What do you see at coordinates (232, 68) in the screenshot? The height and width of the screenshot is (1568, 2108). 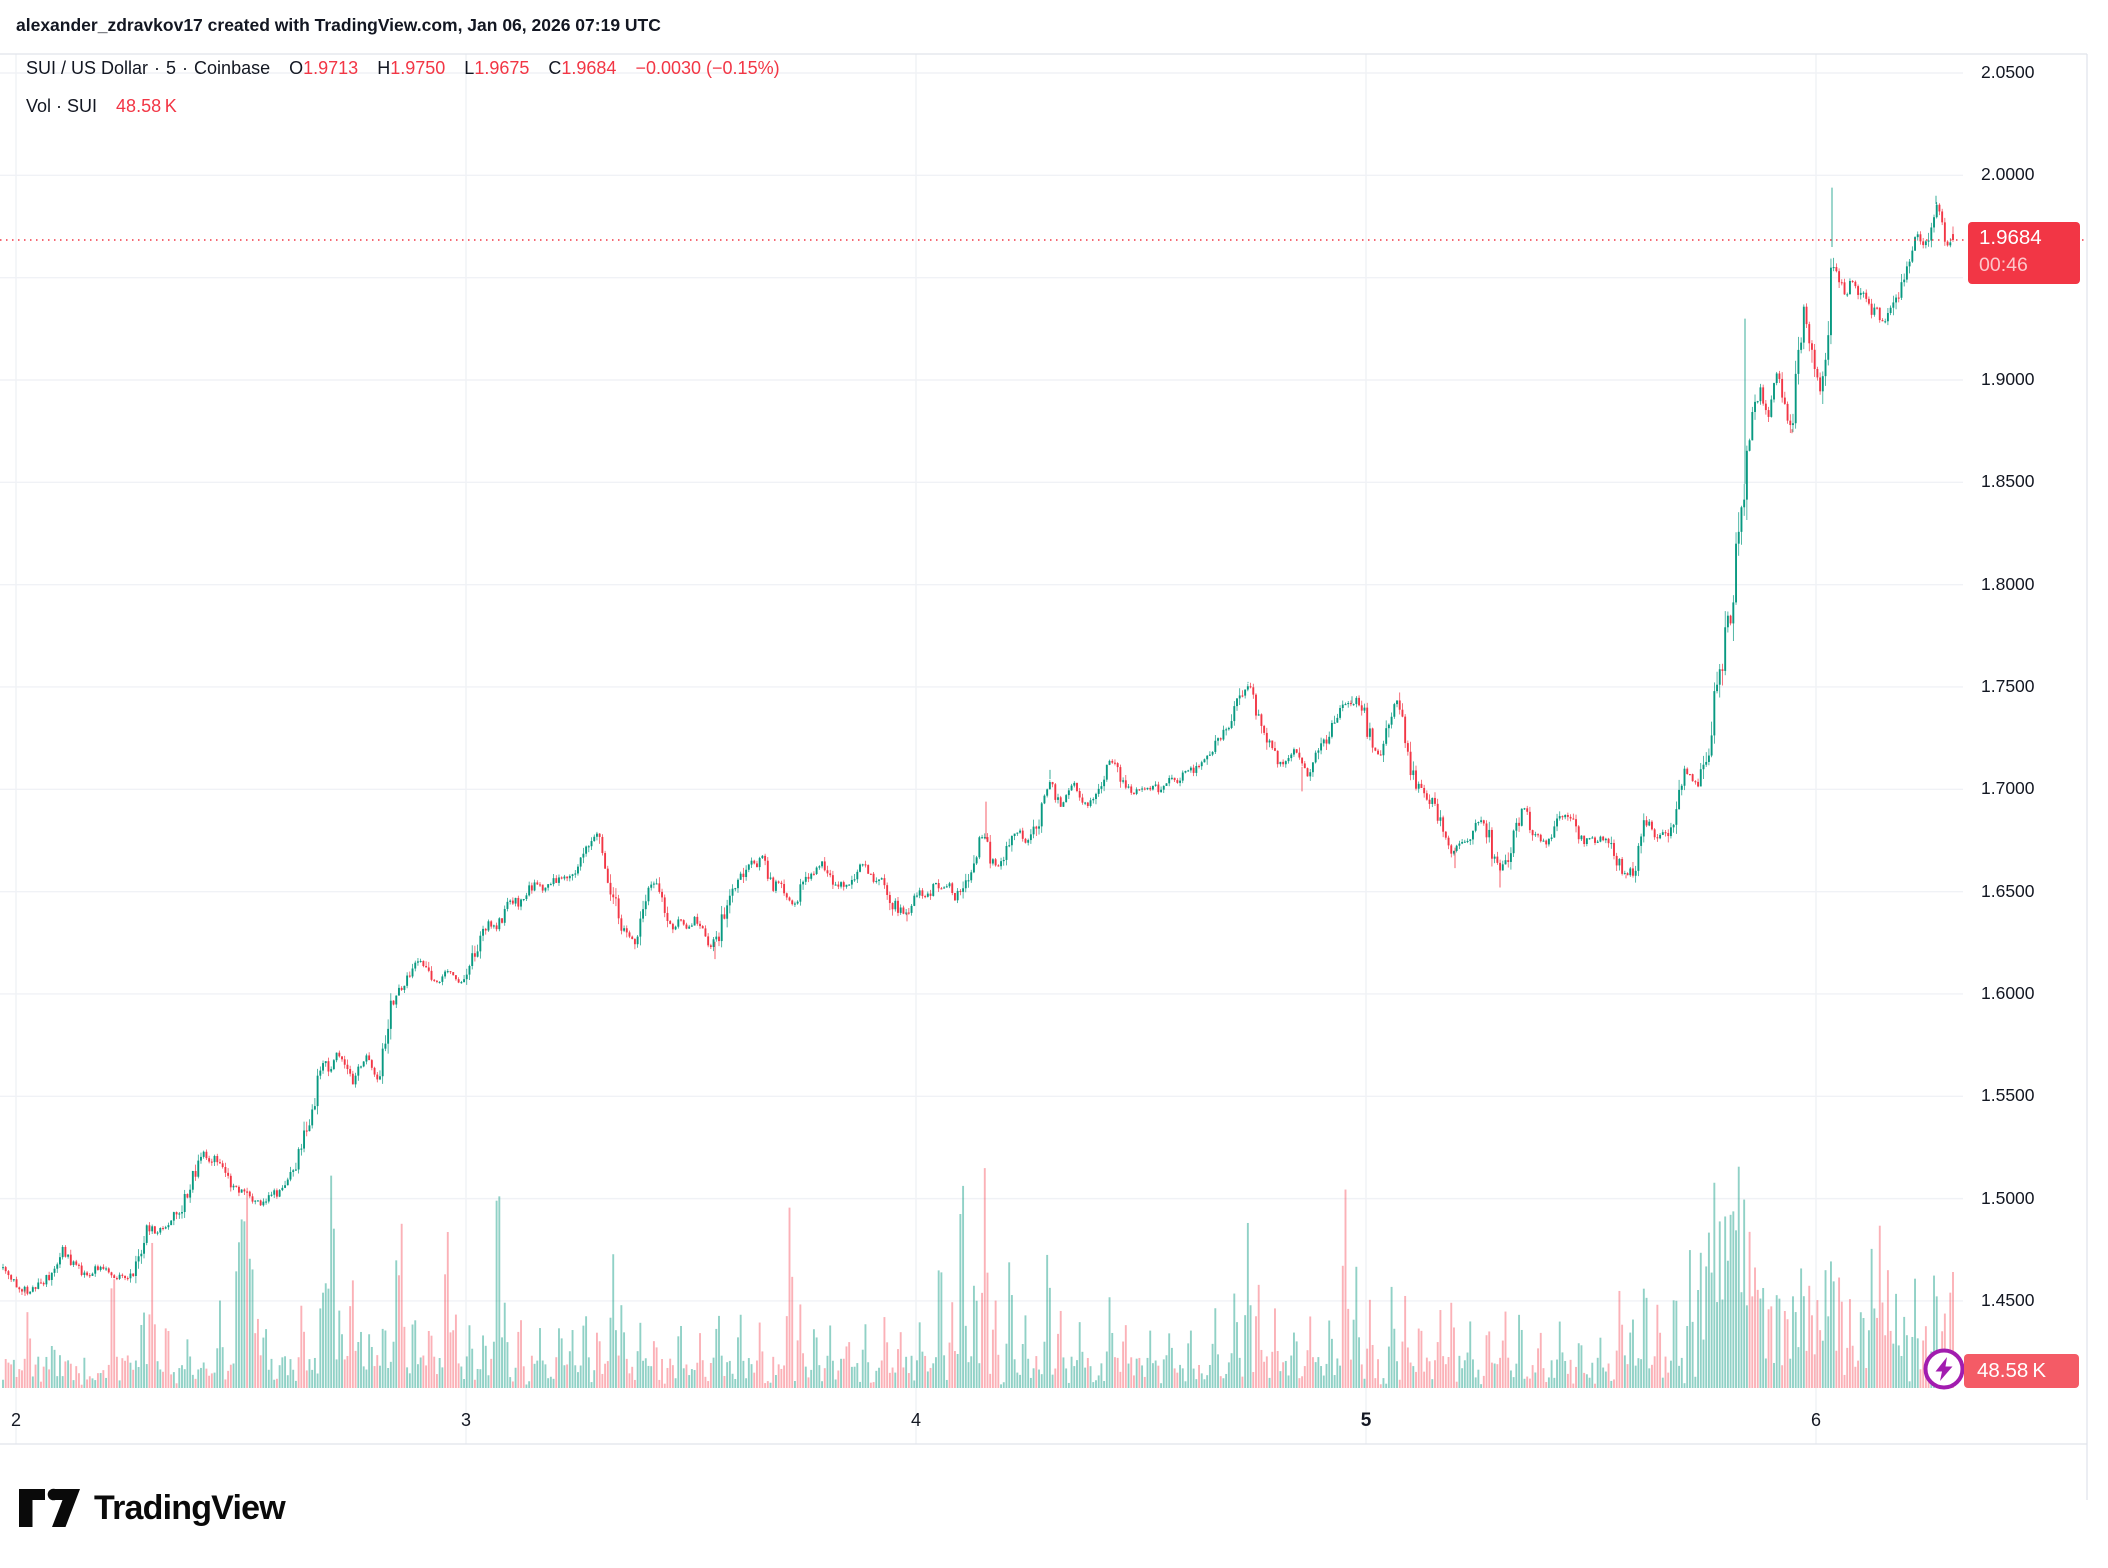 I see `exchange-label: Coinbase` at bounding box center [232, 68].